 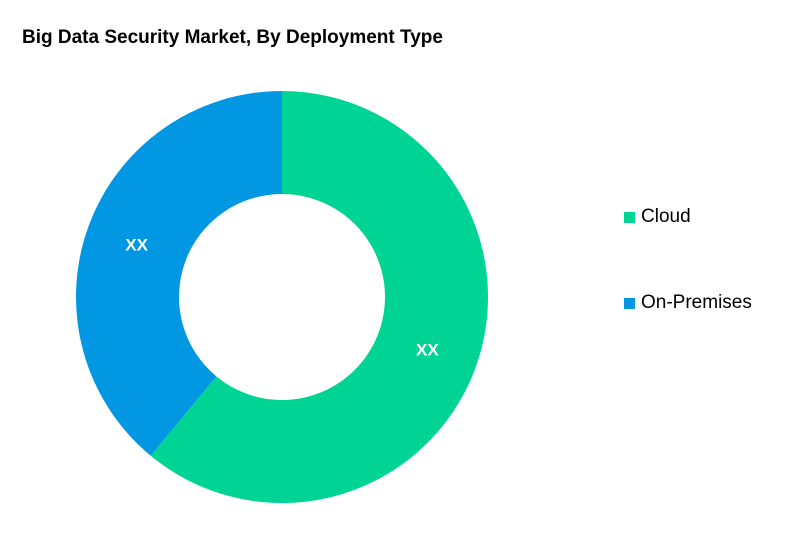 I want to click on donut-data-labels: XX XX, so click(x=282, y=298).